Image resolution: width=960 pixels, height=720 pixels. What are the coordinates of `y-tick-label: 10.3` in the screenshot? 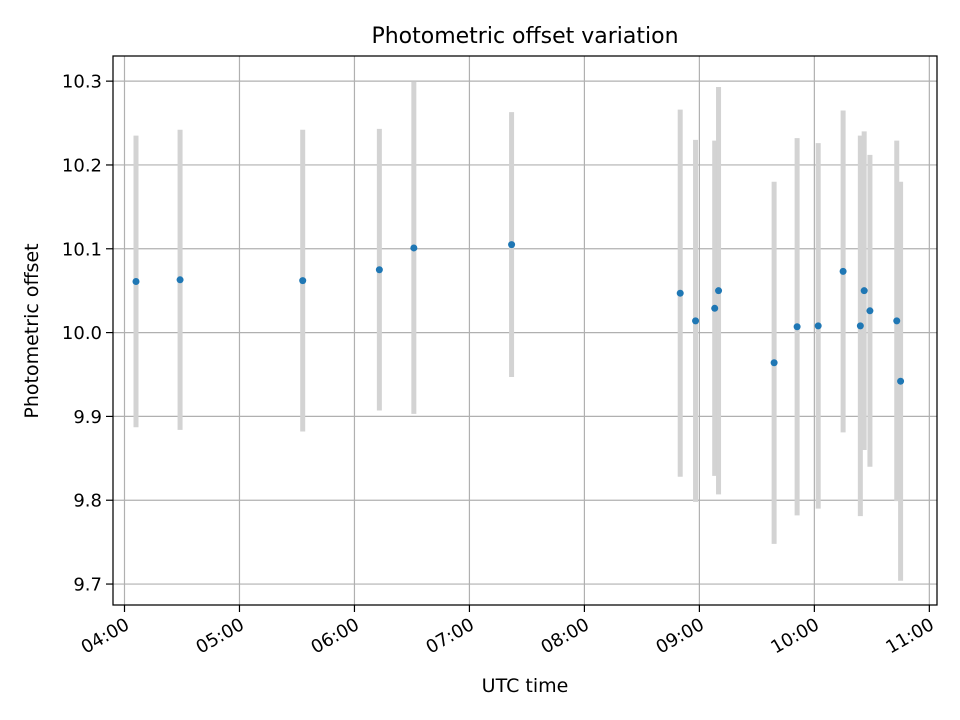 It's located at (82, 82).